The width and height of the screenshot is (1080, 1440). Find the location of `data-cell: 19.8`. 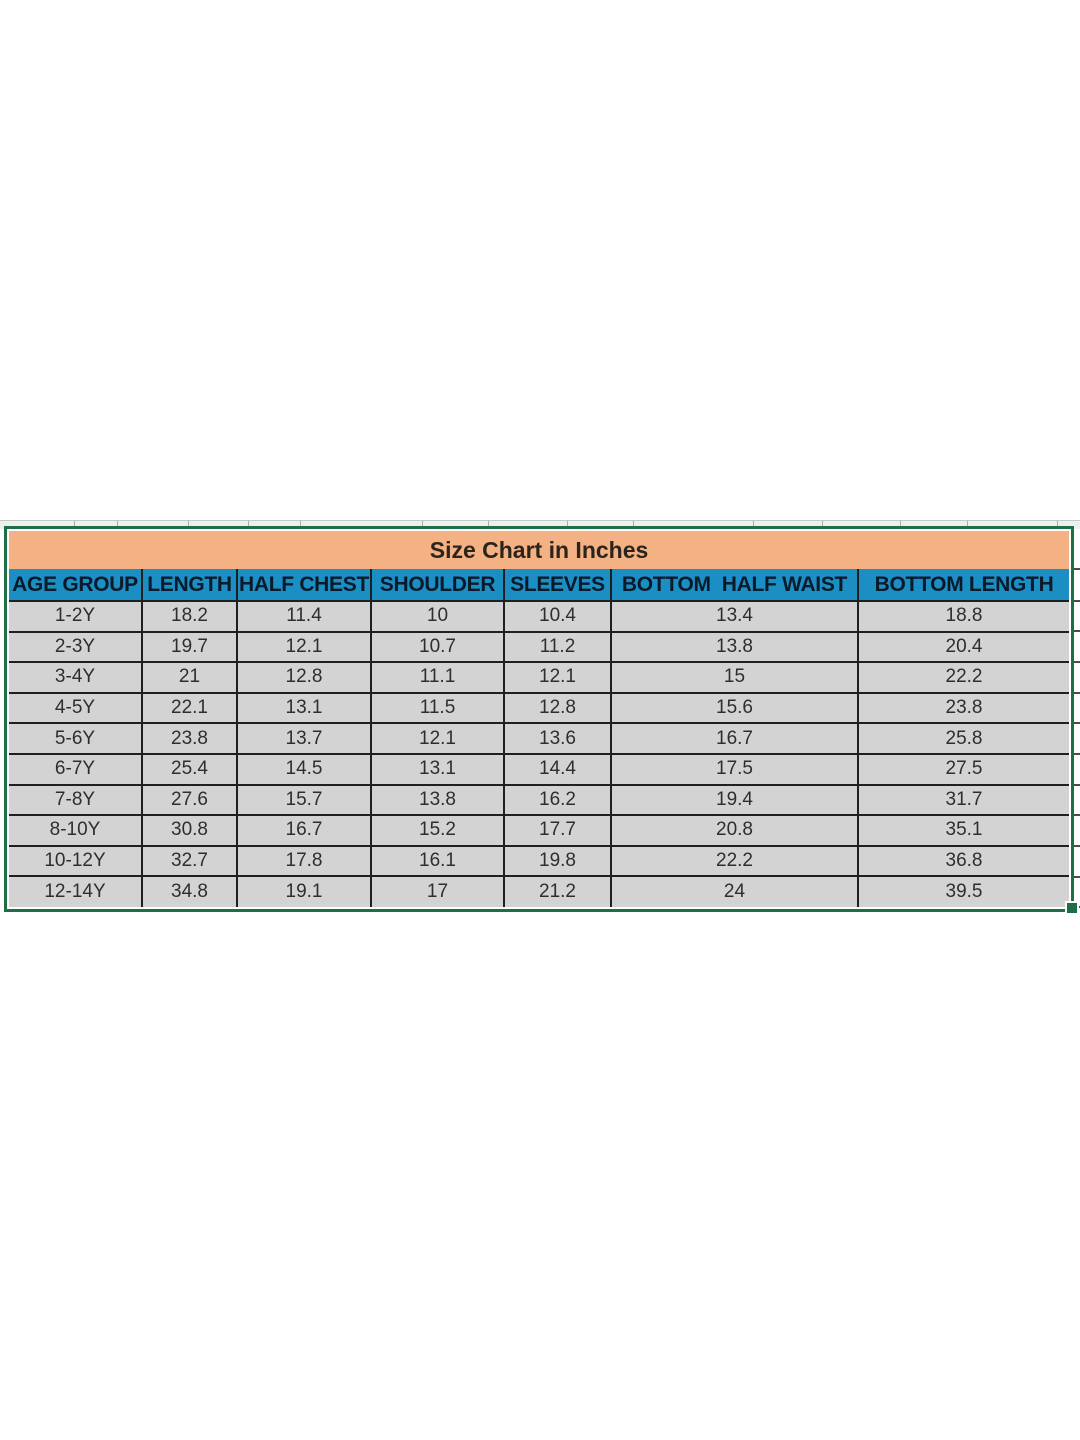

data-cell: 19.8 is located at coordinates (557, 861).